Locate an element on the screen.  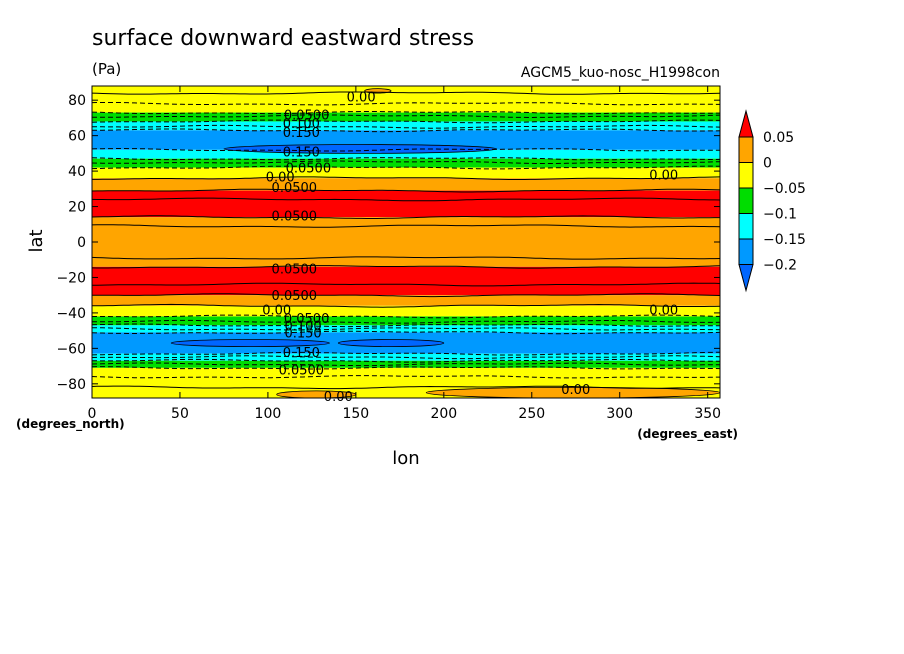
x-tick-label-1: 50 is located at coordinates (180, 414).